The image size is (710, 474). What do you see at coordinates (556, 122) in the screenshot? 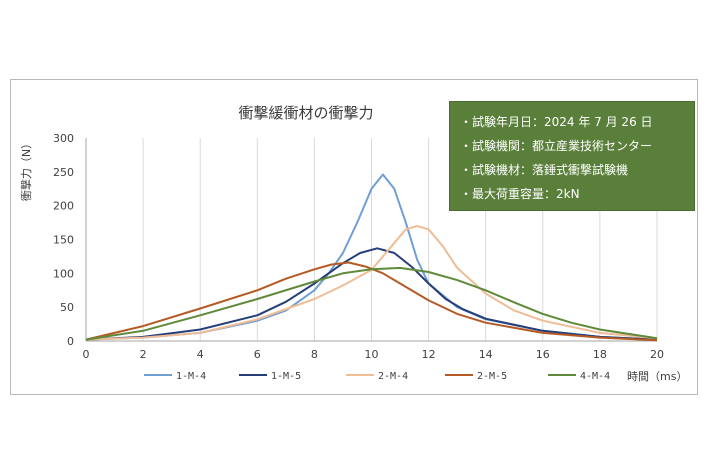
I see `info-test-date: ・試験年月日：2024 年 7 月 26 日` at bounding box center [556, 122].